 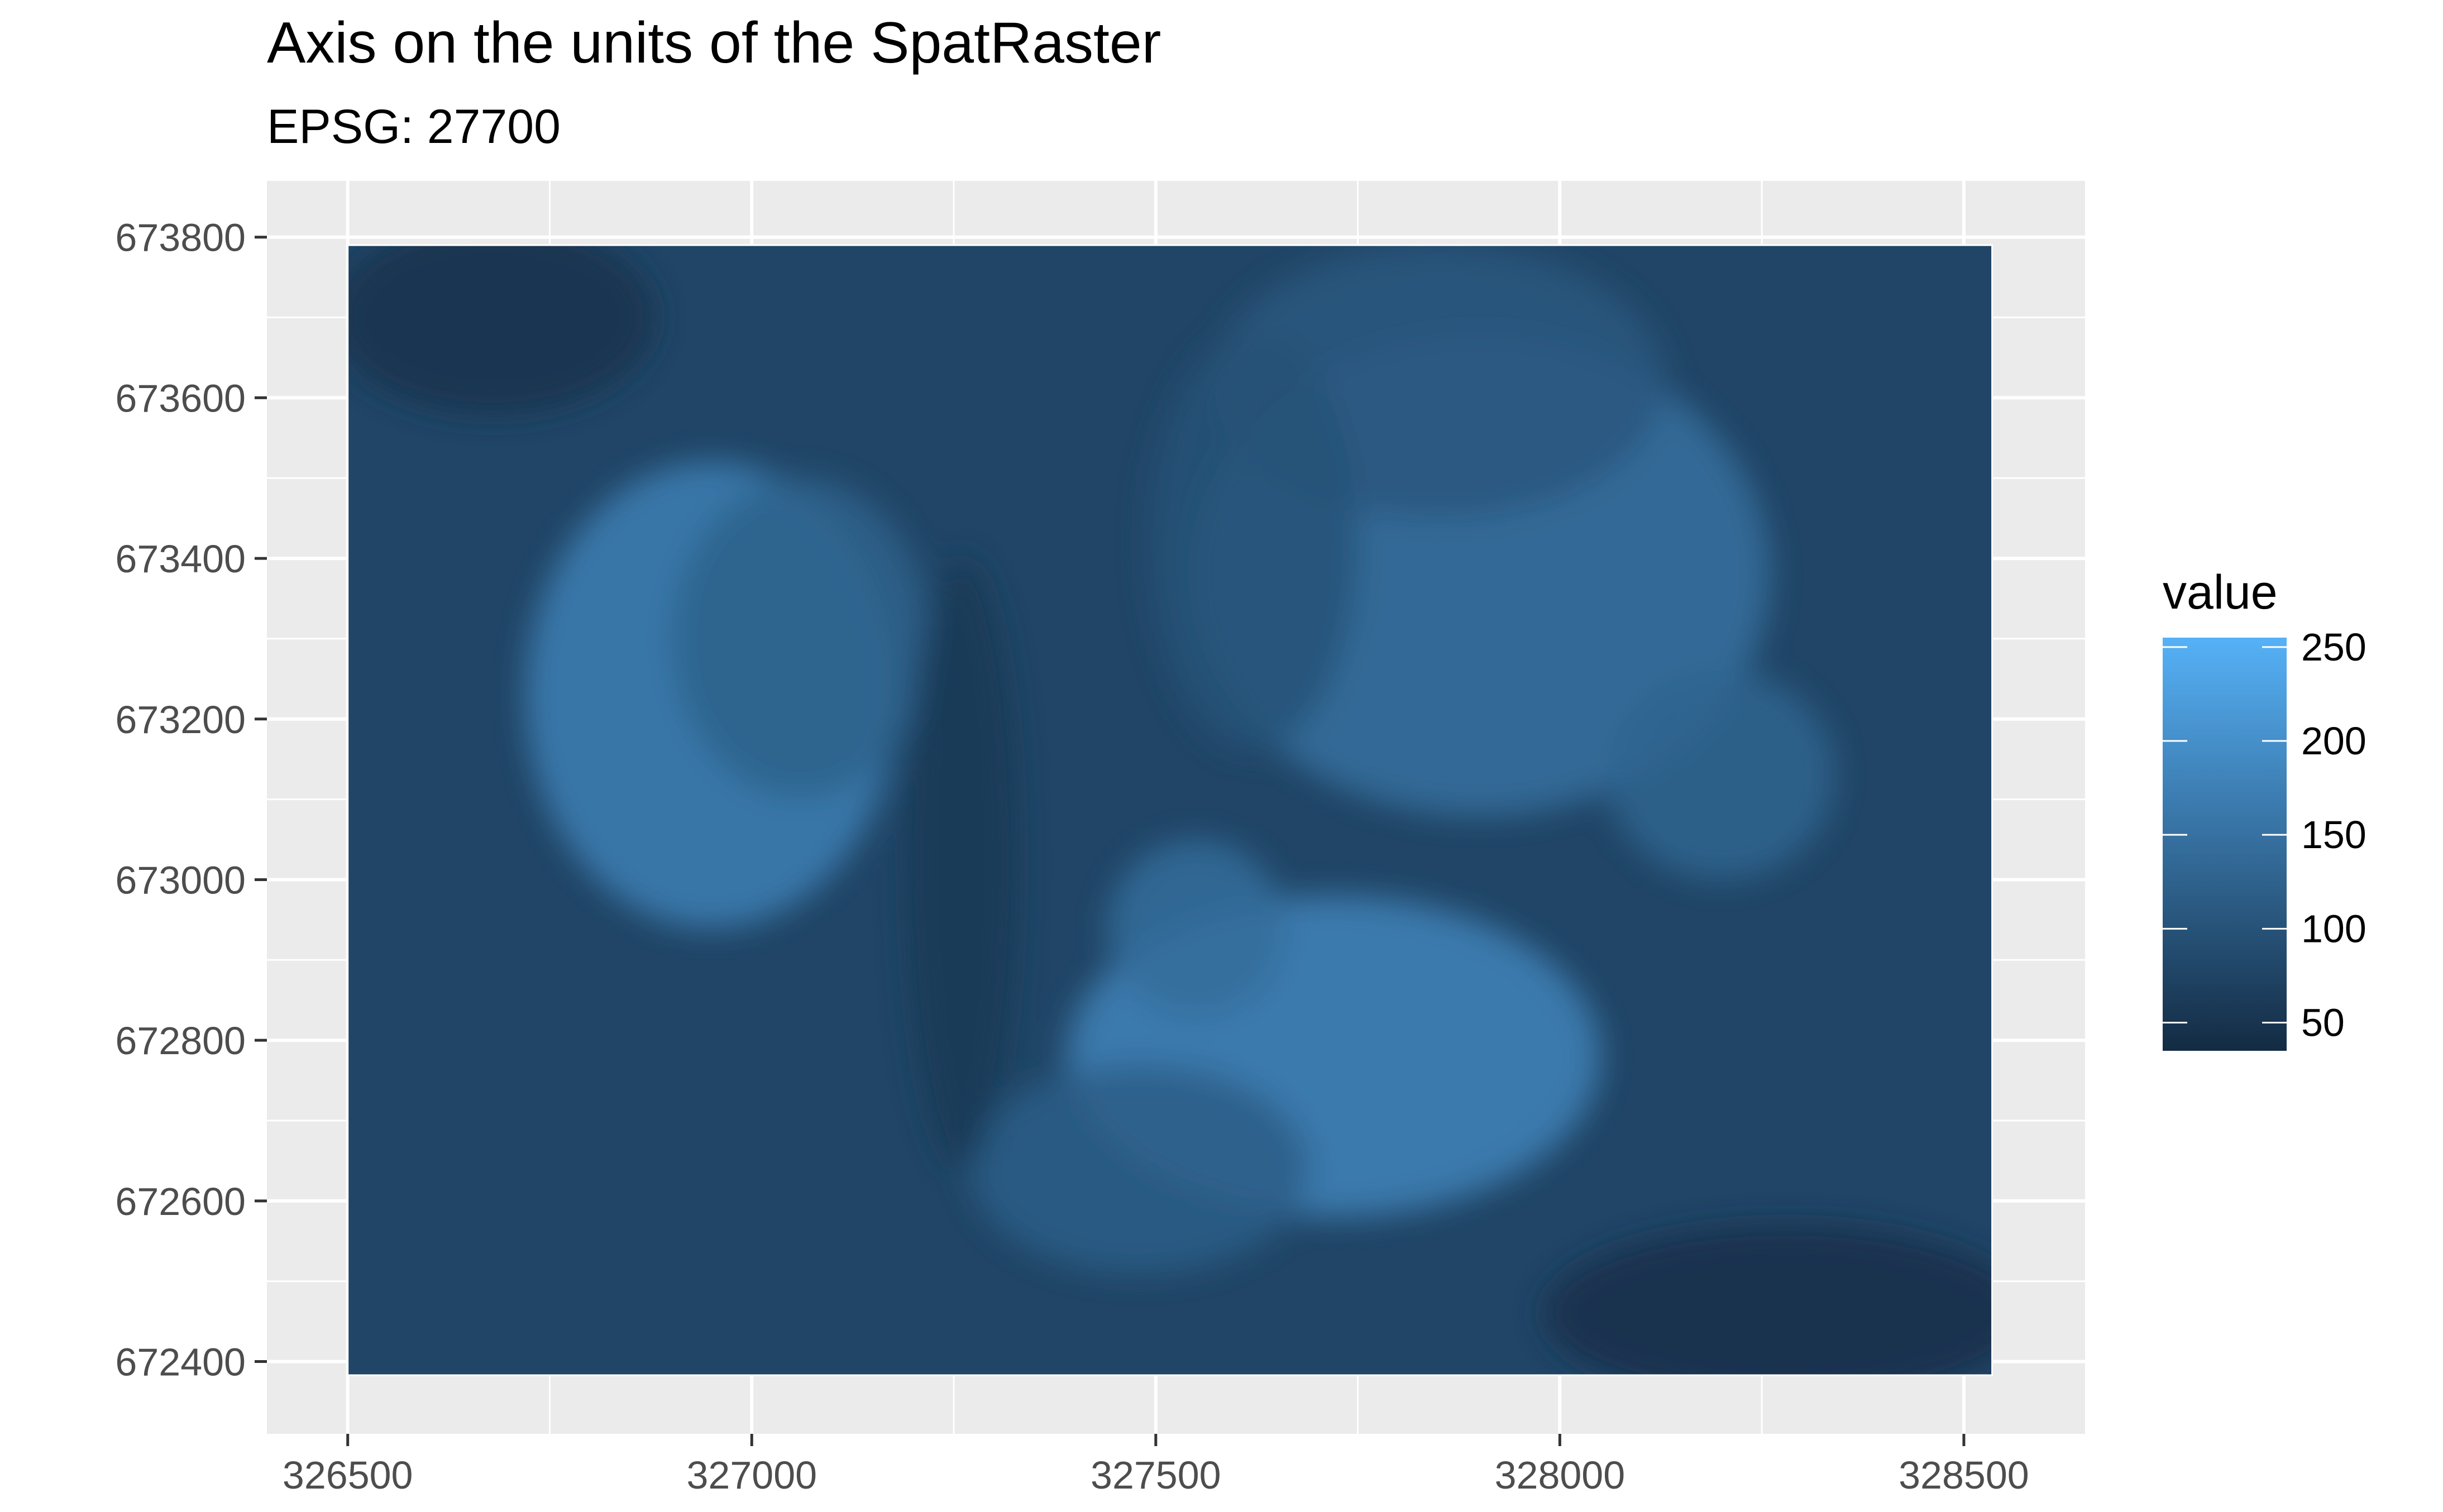 What do you see at coordinates (180, 1041) in the screenshot?
I see `y-tick-label: 672800` at bounding box center [180, 1041].